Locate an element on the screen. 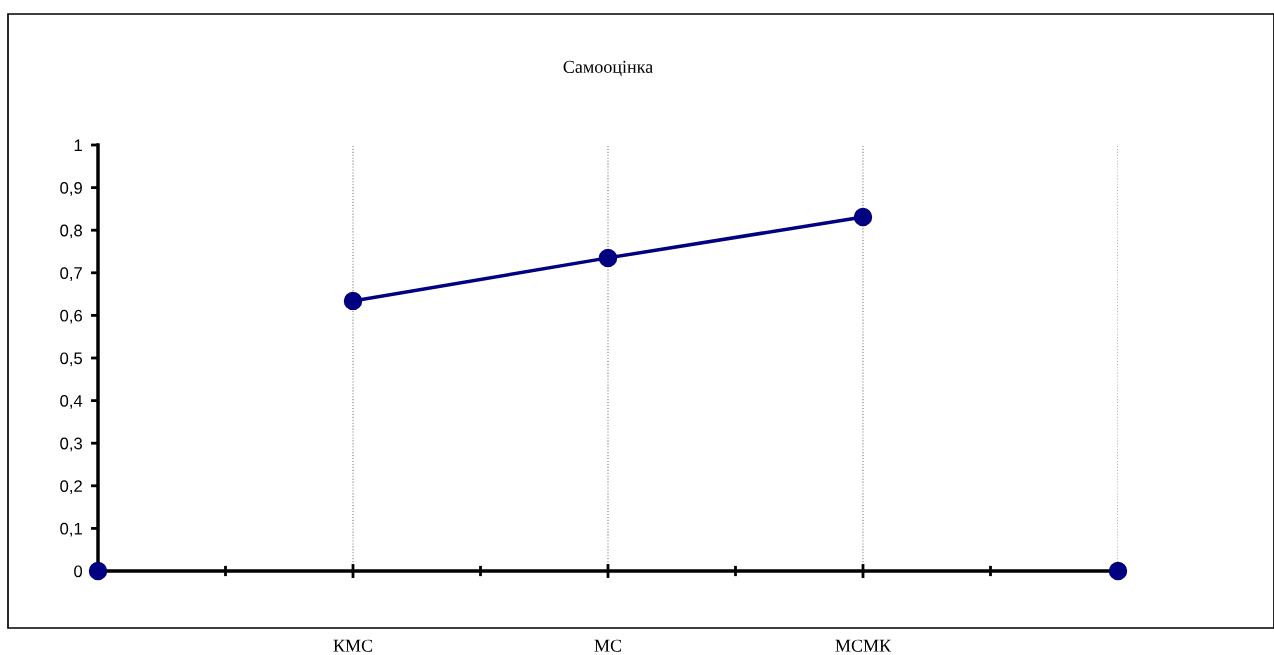 The height and width of the screenshot is (655, 1274). y-tick-label: 0,1 is located at coordinates (71, 529).